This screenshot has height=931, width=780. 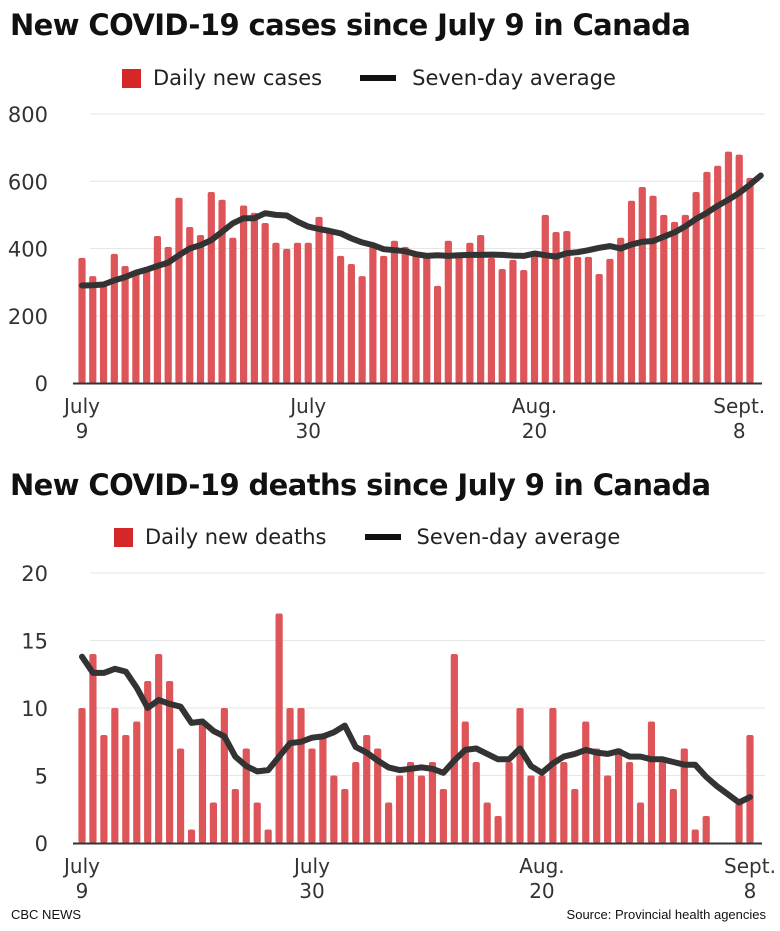 I want to click on cases-legend: Daily new cases Seven-day average, so click(x=369, y=78).